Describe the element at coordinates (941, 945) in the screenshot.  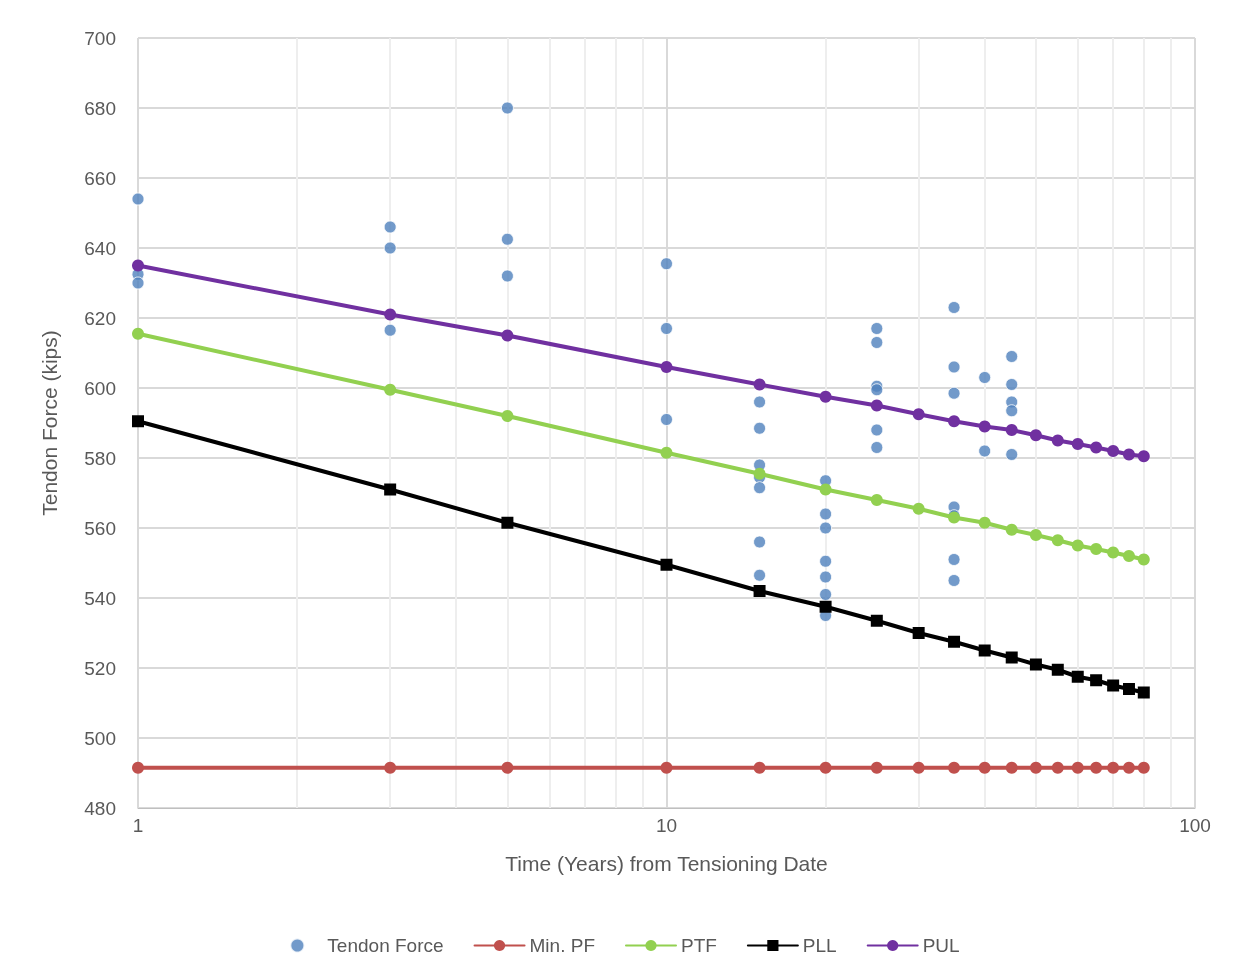
I see `legend-label: PUL` at that location.